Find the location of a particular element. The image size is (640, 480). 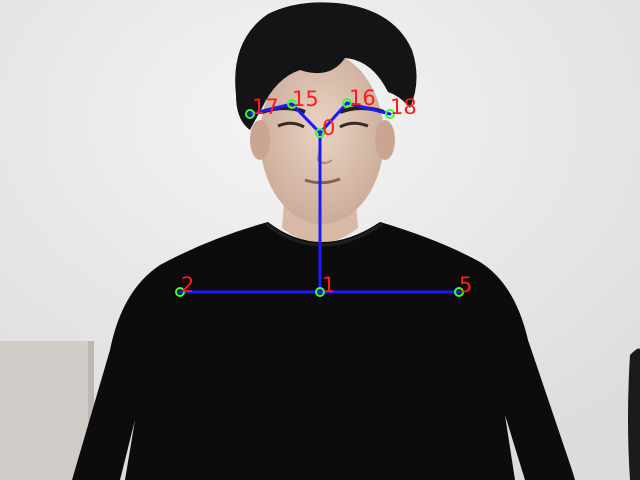

left-ear is located at coordinates (260, 140).